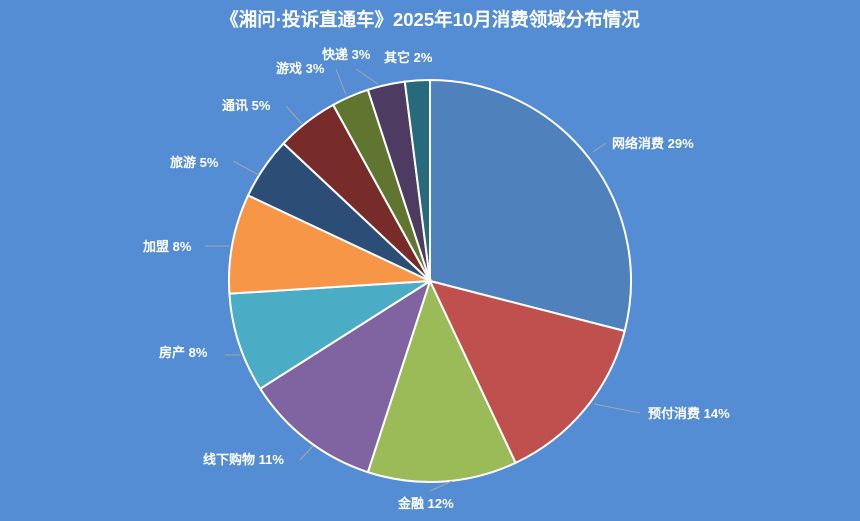 The height and width of the screenshot is (521, 860). Describe the element at coordinates (243, 459) in the screenshot. I see `data-label: 线下购物 11%` at that location.